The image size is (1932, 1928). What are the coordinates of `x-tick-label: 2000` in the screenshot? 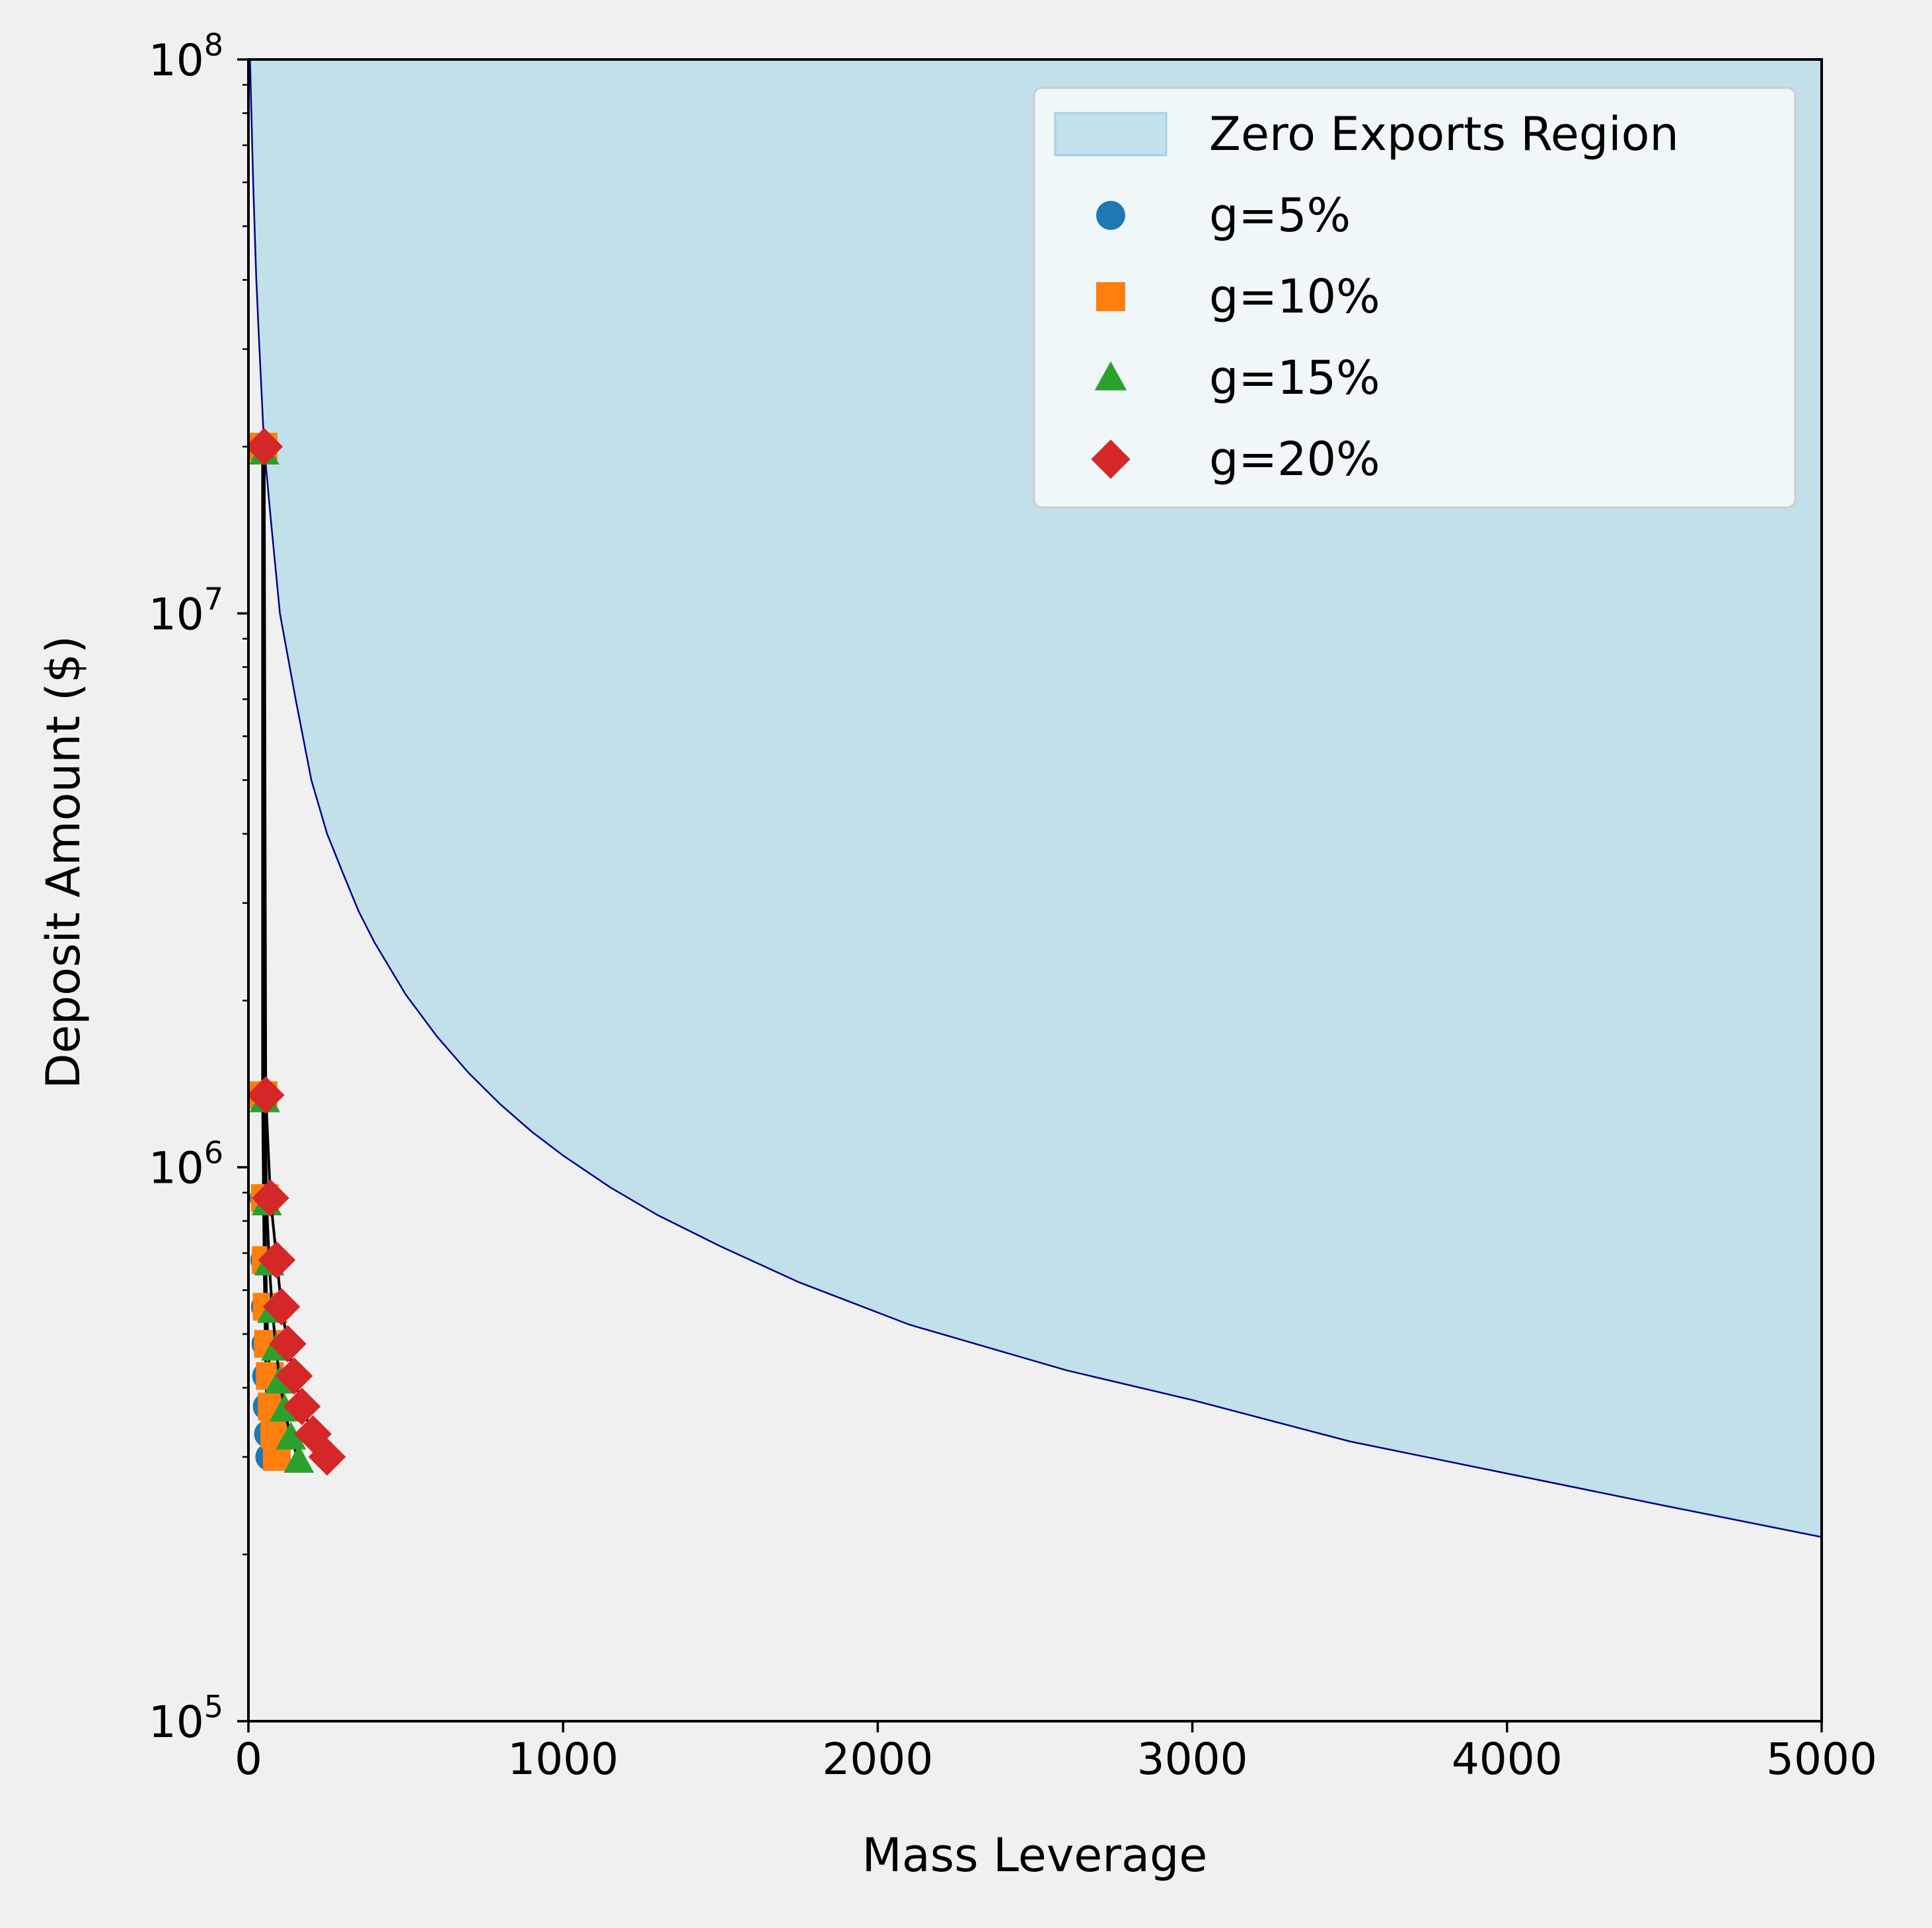 It's located at (877, 1759).